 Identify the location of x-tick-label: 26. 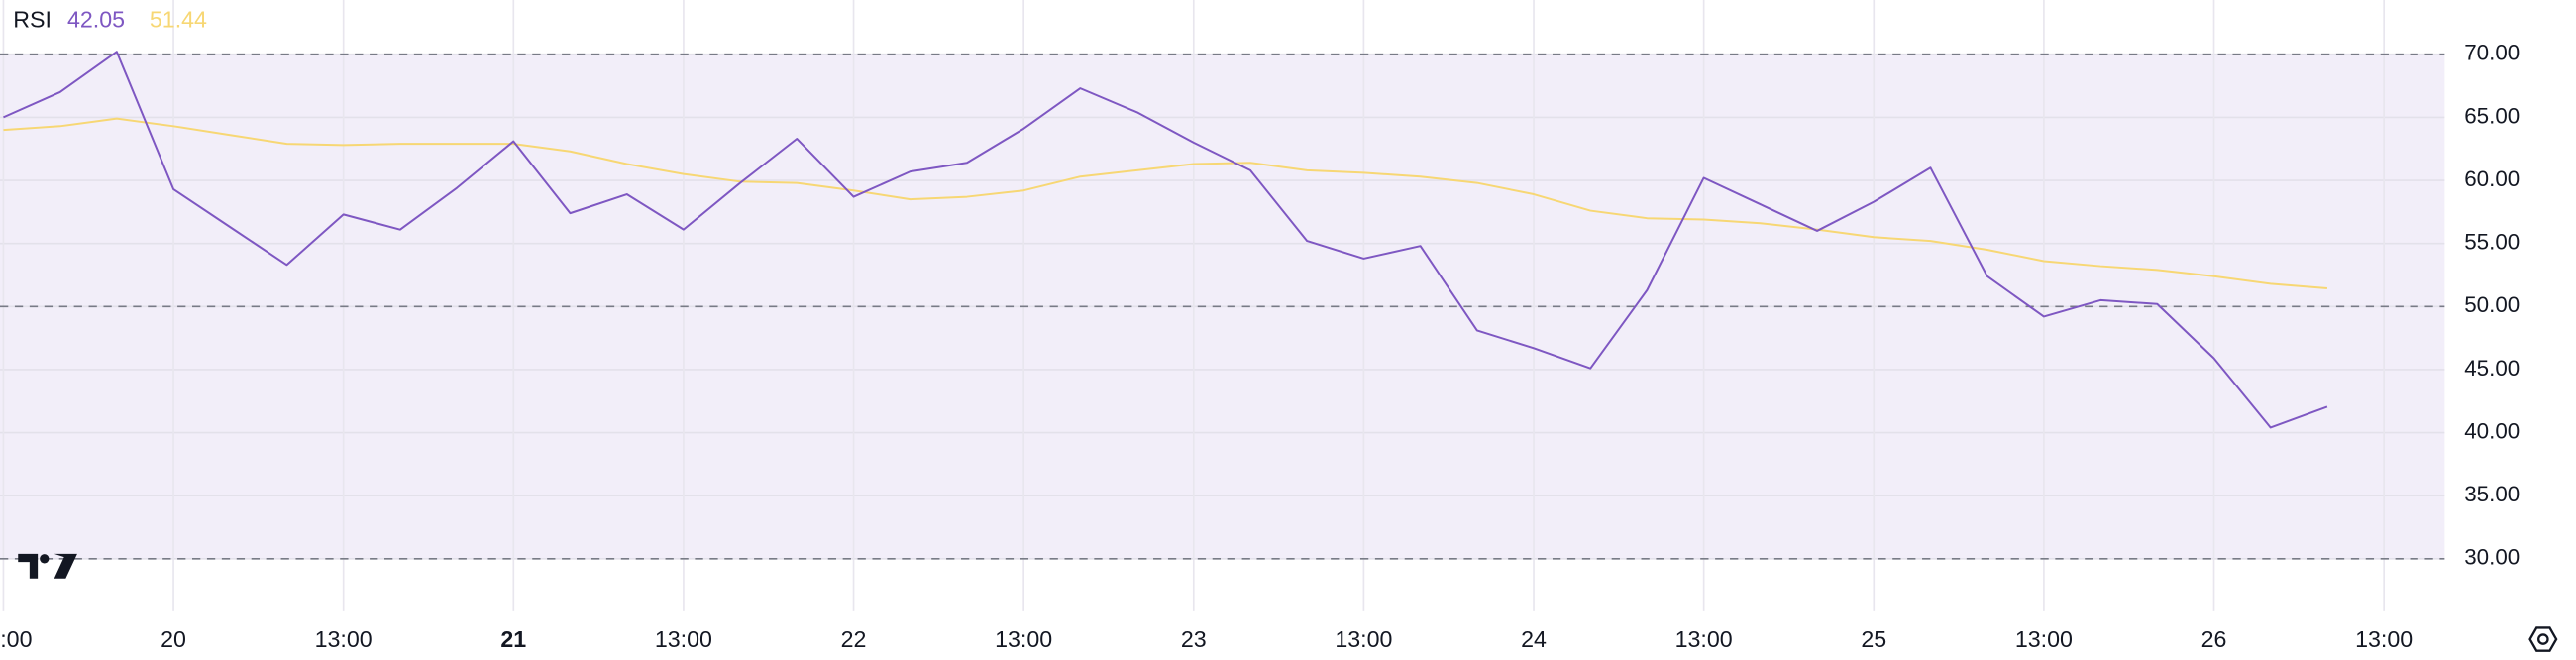
(2214, 639).